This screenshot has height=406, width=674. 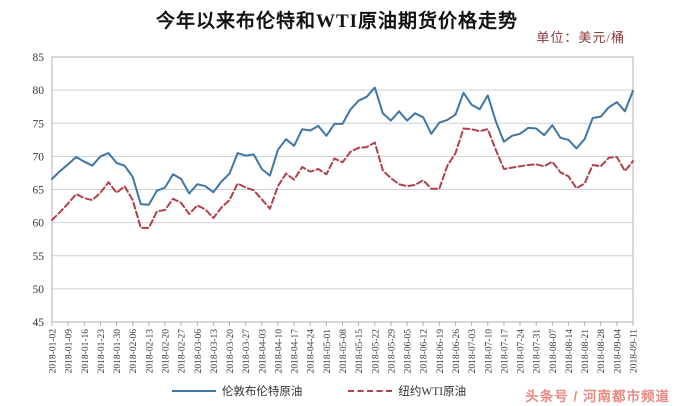 I want to click on wti-line-sample, so click(x=370, y=391).